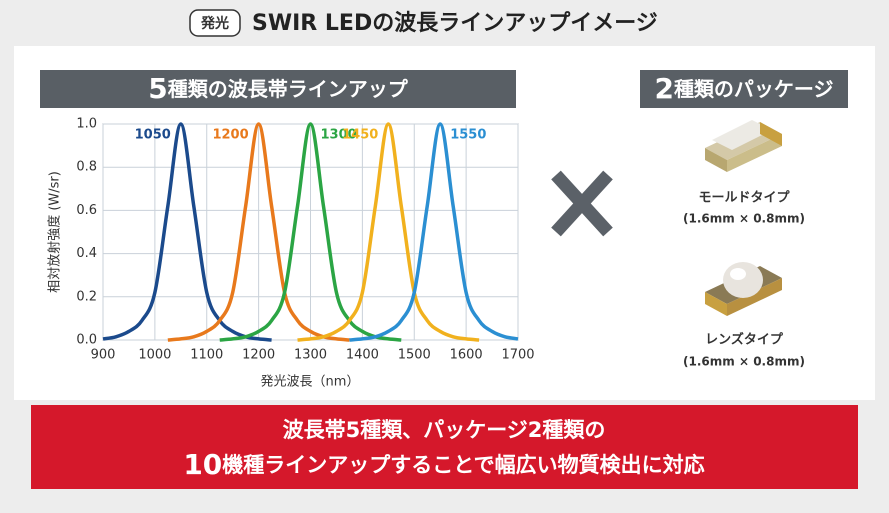 The height and width of the screenshot is (513, 889). I want to click on banner-text: 機種ラインアップすることで幅広い物質検出に対応, so click(463, 465).